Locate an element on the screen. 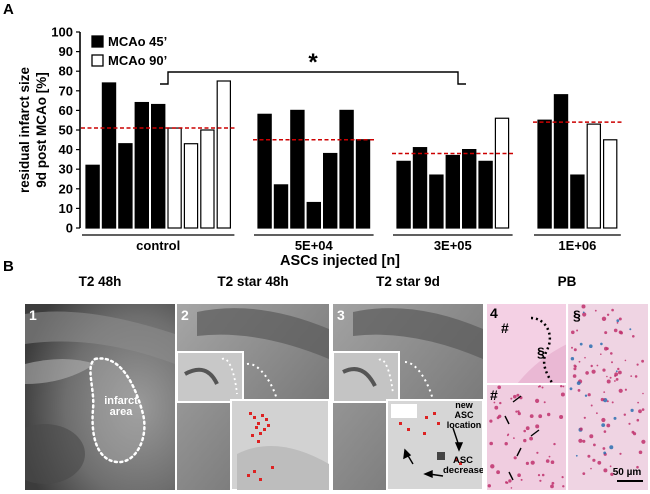  y-tick-label: 80 is located at coordinates (66, 71).